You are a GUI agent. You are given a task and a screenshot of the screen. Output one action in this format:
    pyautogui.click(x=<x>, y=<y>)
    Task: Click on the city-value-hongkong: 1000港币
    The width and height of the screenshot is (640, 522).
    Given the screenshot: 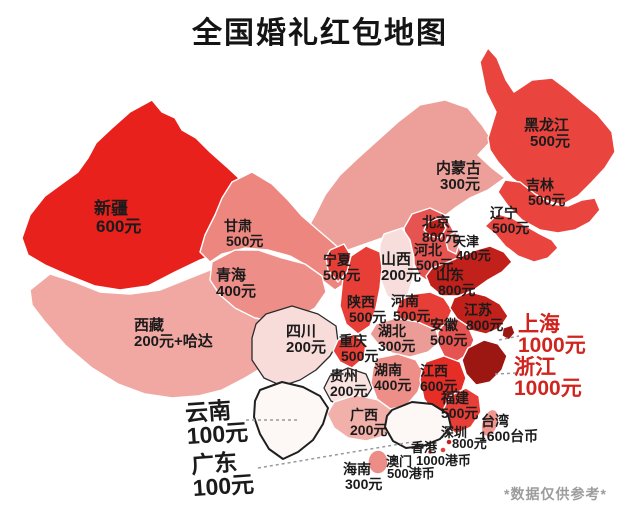 What is the action you would take?
    pyautogui.click(x=443, y=460)
    